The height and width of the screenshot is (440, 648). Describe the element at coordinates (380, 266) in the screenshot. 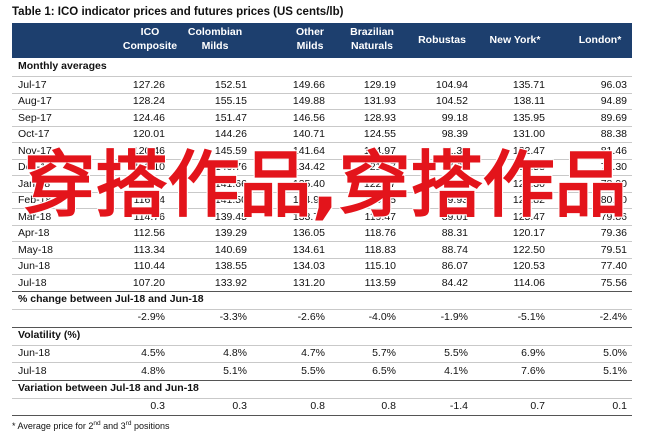

I see `cell-value: 115.10` at that location.